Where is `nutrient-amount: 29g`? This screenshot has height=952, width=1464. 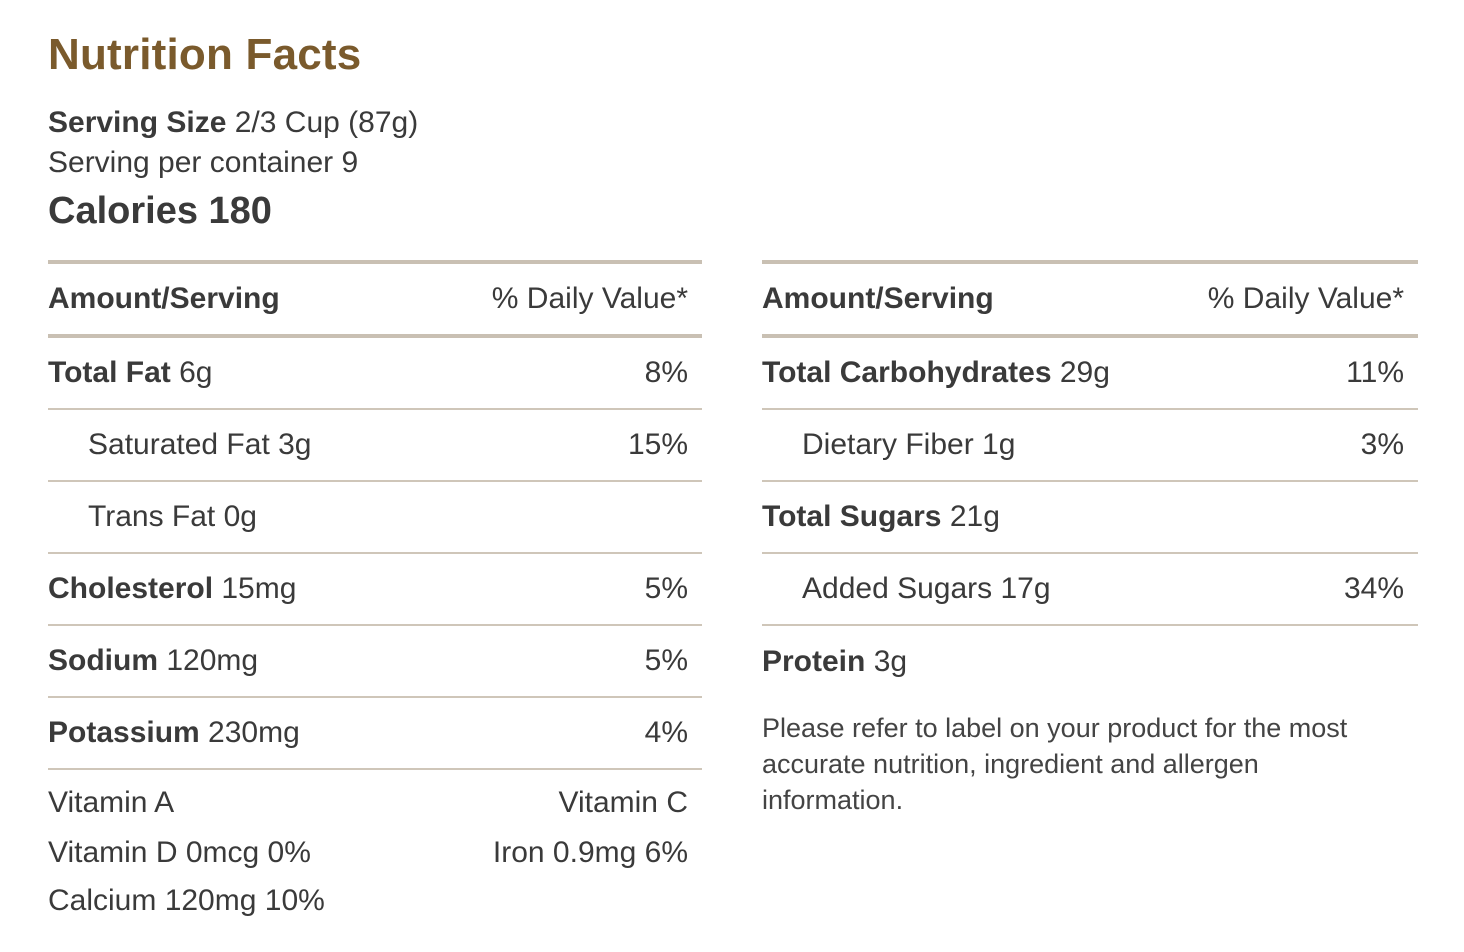 nutrient-amount: 29g is located at coordinates (1080, 372).